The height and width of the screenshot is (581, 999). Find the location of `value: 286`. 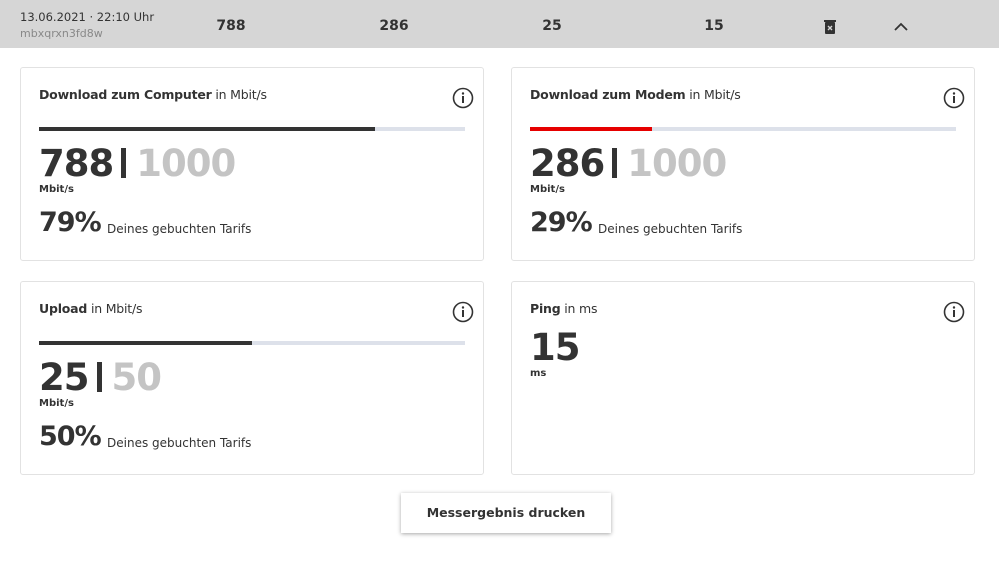

value: 286 is located at coordinates (567, 163).